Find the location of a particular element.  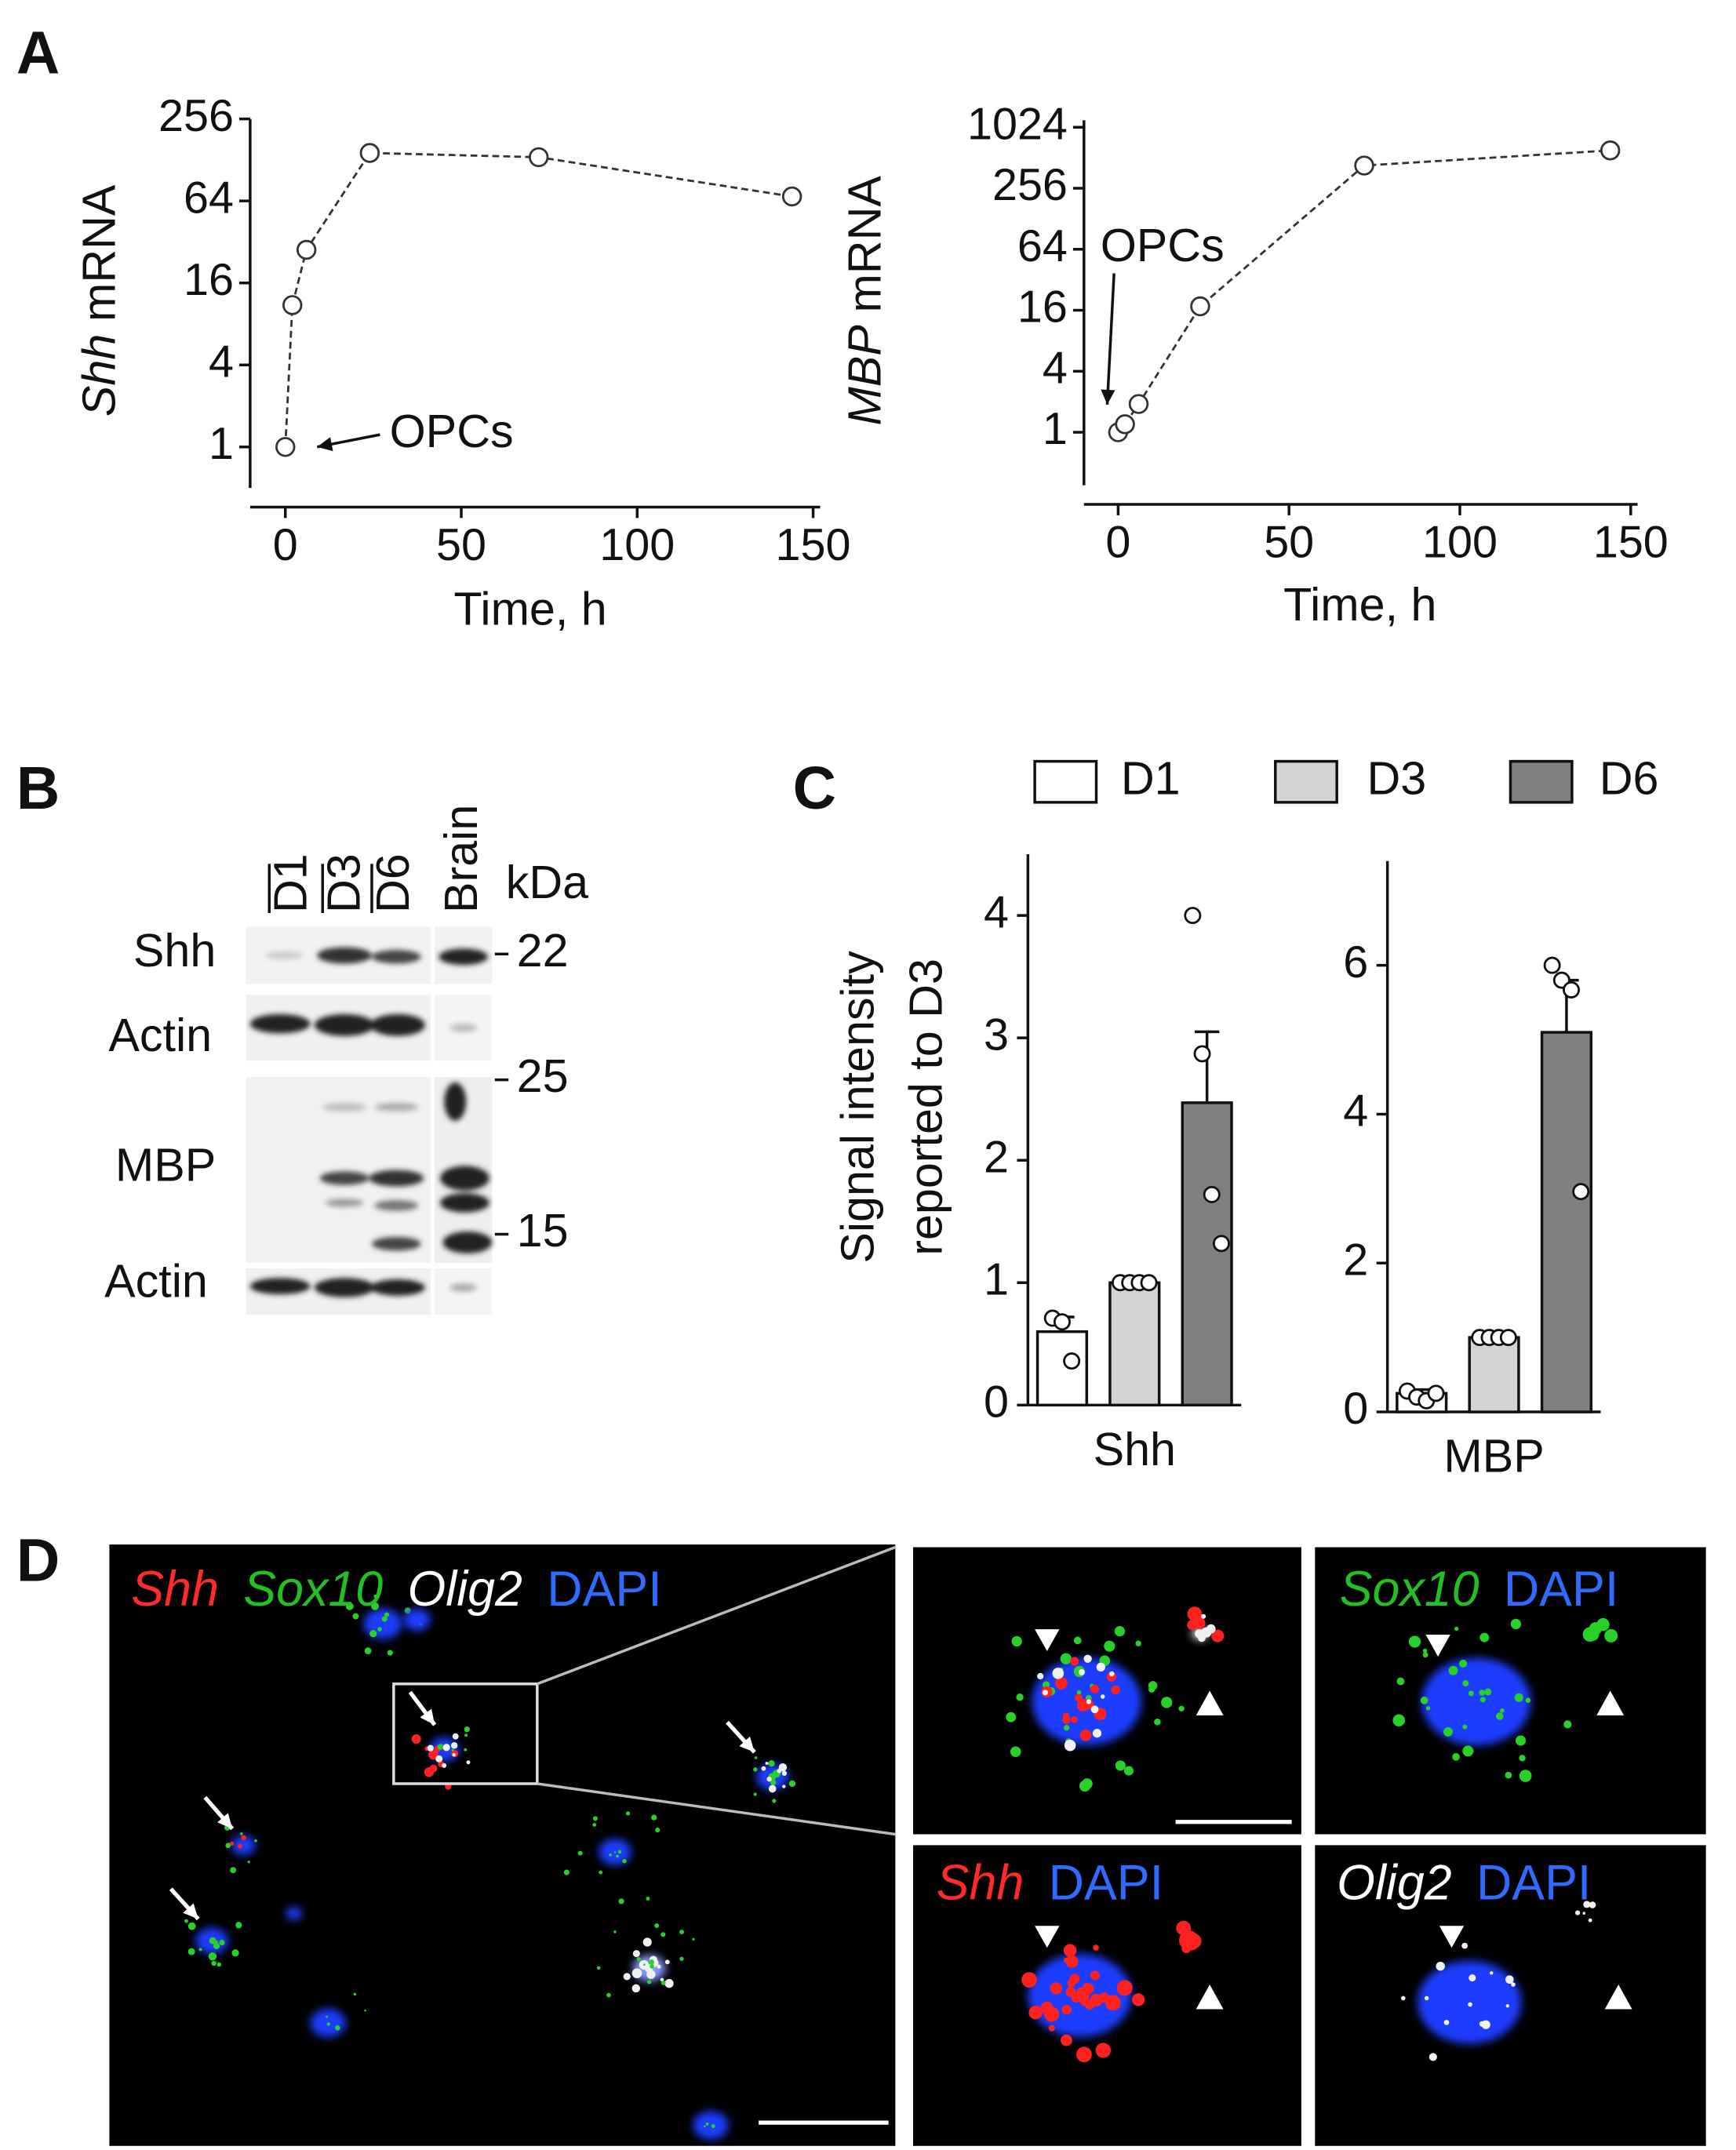

x-tick-label: Shh is located at coordinates (1135, 1449).